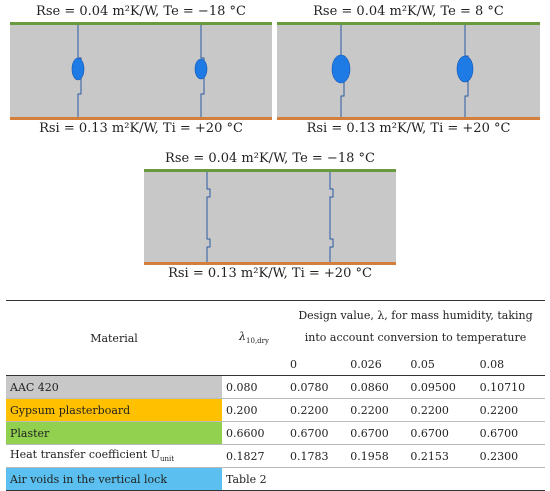 The height and width of the screenshot is (491, 550). What do you see at coordinates (85, 455) in the screenshot?
I see `heat-transfer-label-main: Heat transfer coefficient U` at bounding box center [85, 455].